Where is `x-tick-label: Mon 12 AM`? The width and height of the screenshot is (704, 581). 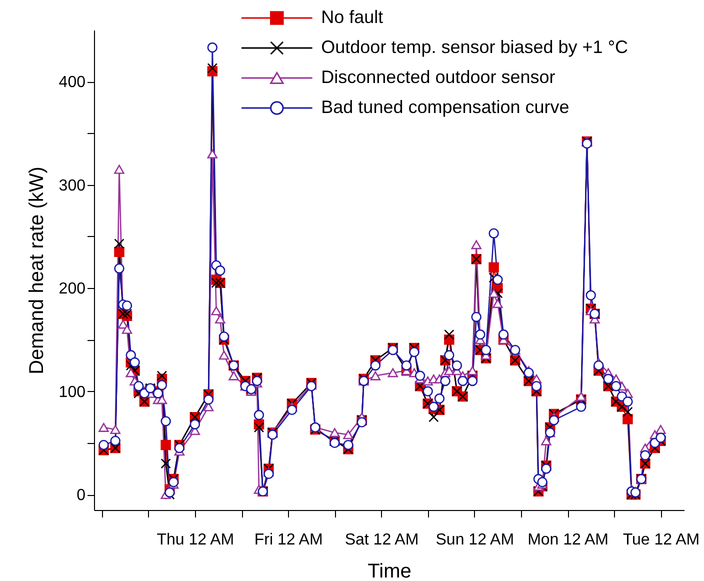 x-tick-label: Mon 12 AM is located at coordinates (568, 540).